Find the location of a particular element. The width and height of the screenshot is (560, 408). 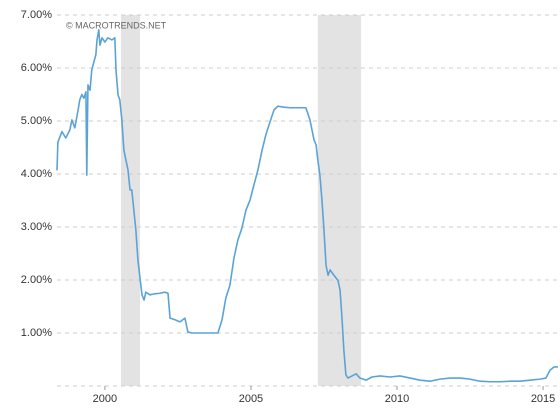

watermark: © MACROTRENDS.NET is located at coordinates (116, 25).